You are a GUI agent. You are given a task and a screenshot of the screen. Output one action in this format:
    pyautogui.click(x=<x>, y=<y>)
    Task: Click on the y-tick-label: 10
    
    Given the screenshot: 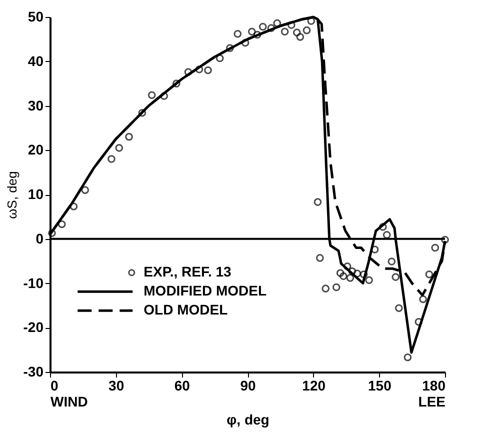 What is the action you would take?
    pyautogui.click(x=36, y=194)
    